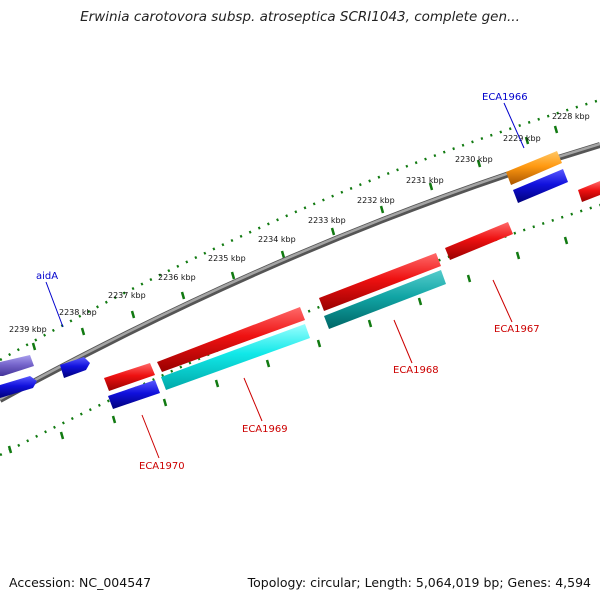  I want to click on tick-label-2230: 2230 kbp, so click(474, 159).